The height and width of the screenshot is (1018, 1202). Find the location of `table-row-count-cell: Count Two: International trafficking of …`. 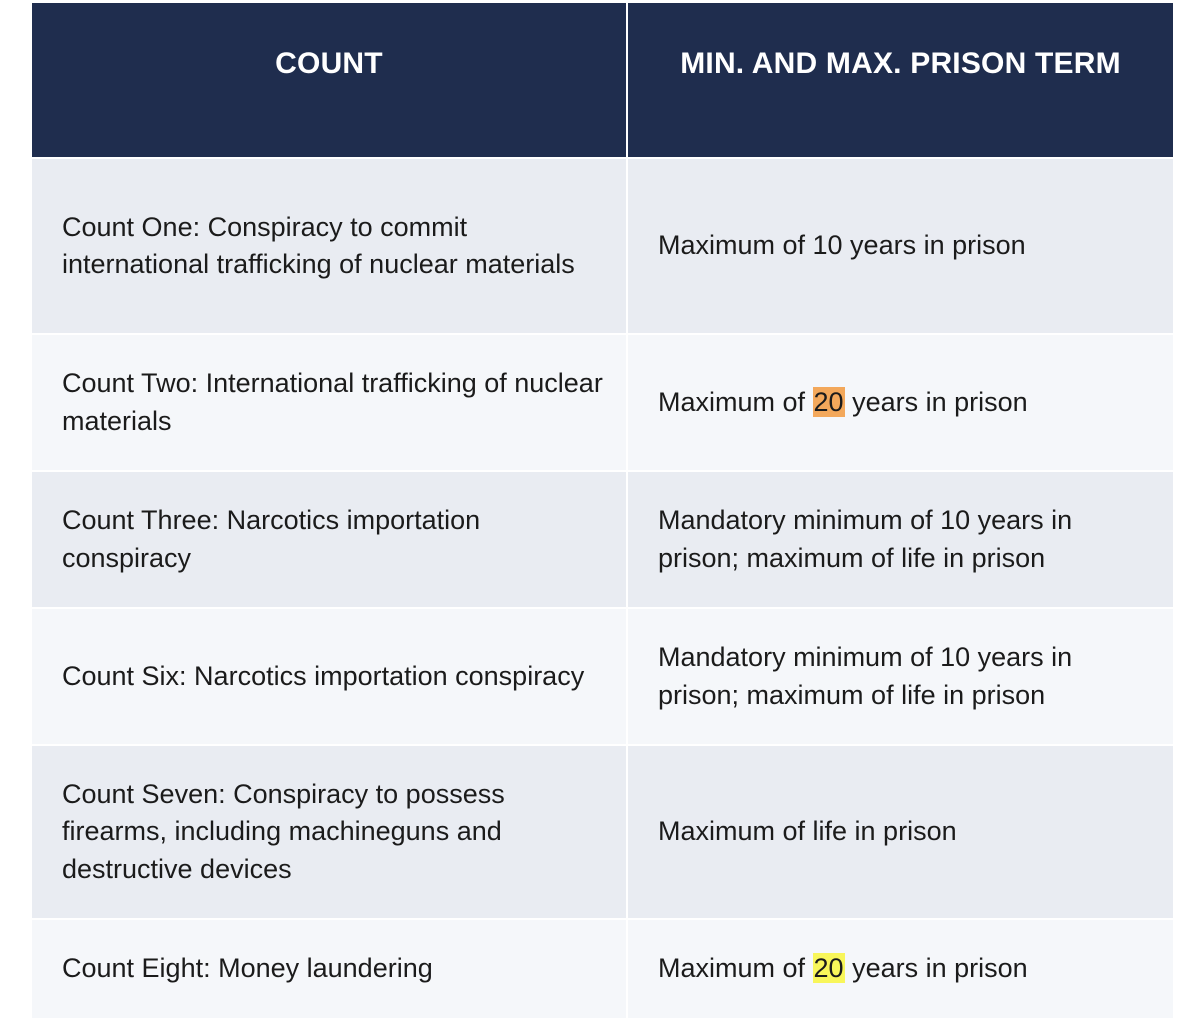

table-row-count-cell: Count Two: International trafficking of … is located at coordinates (329, 401).